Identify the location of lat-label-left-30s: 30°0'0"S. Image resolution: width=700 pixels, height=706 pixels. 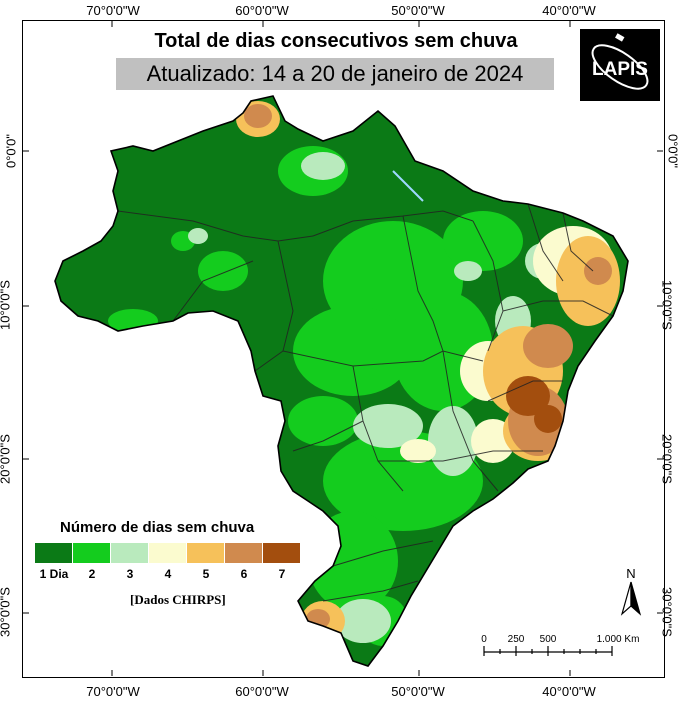
(6, 612).